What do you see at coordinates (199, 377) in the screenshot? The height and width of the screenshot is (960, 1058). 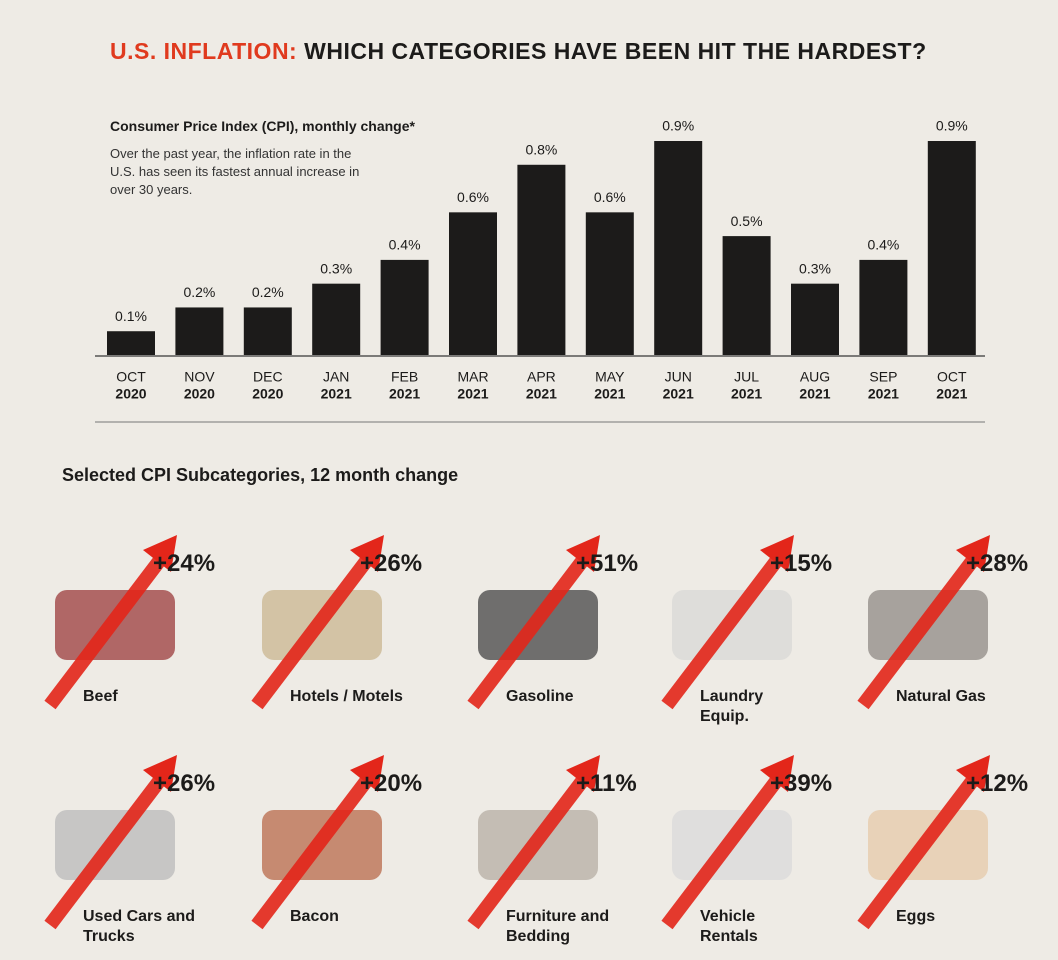 I see `x-tick-label: NOV` at bounding box center [199, 377].